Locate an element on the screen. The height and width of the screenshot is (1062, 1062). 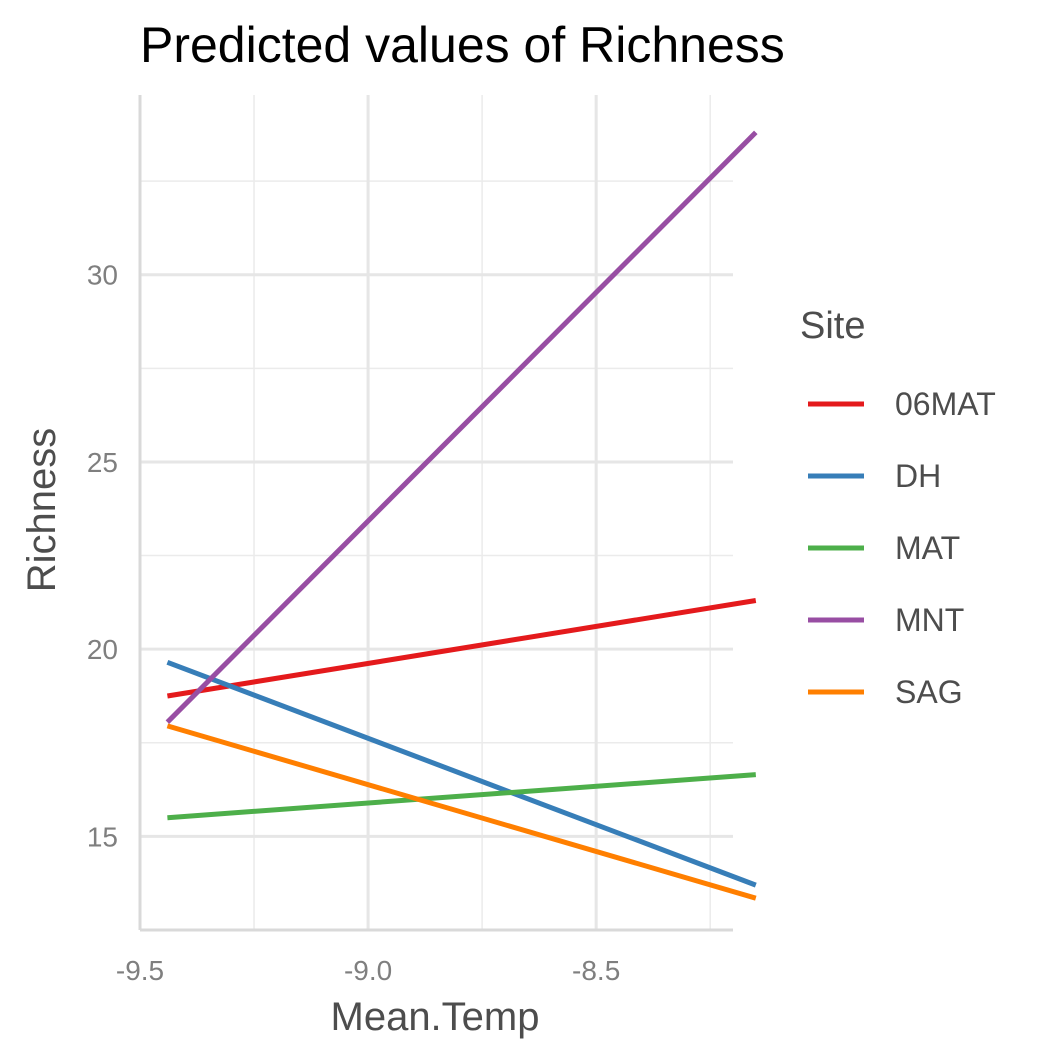
legend: 06MAT DH MAT MNT SAG is located at coordinates (902, 548).